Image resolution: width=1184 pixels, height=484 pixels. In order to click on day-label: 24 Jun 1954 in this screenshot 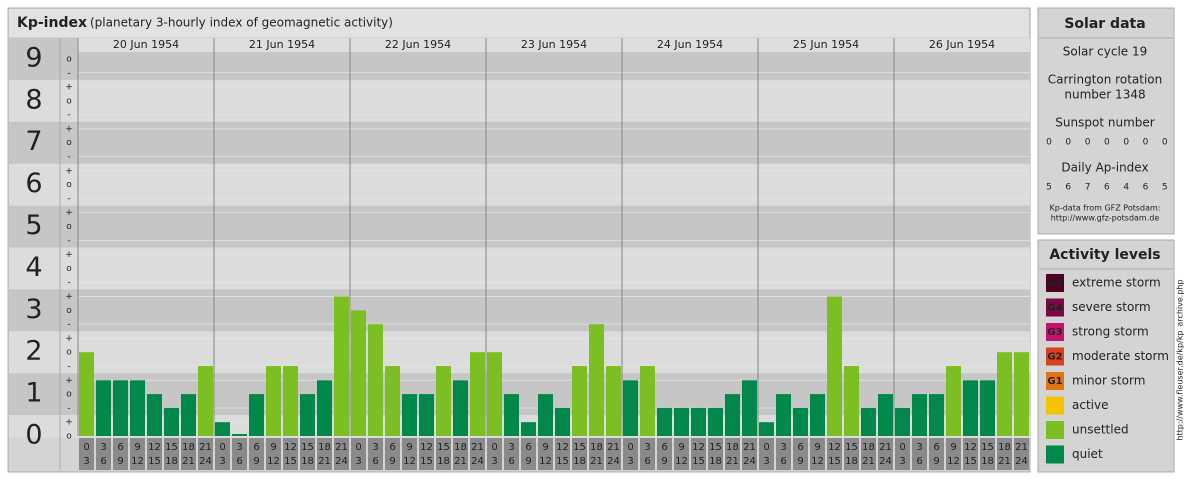, I will do `click(690, 44)`.